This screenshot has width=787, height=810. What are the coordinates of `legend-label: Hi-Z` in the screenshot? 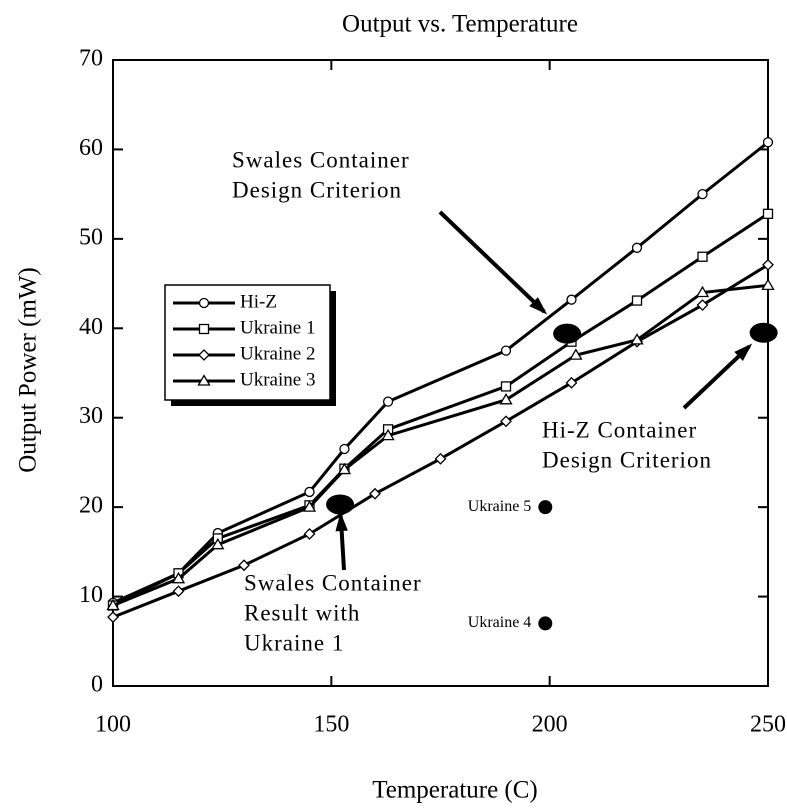 It's located at (258, 301).